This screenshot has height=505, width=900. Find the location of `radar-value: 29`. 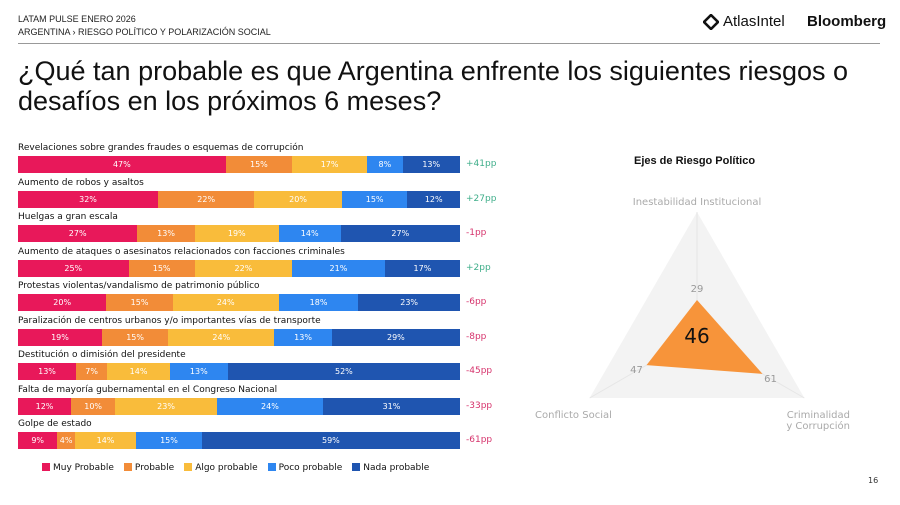

radar-value: 29 is located at coordinates (697, 289).